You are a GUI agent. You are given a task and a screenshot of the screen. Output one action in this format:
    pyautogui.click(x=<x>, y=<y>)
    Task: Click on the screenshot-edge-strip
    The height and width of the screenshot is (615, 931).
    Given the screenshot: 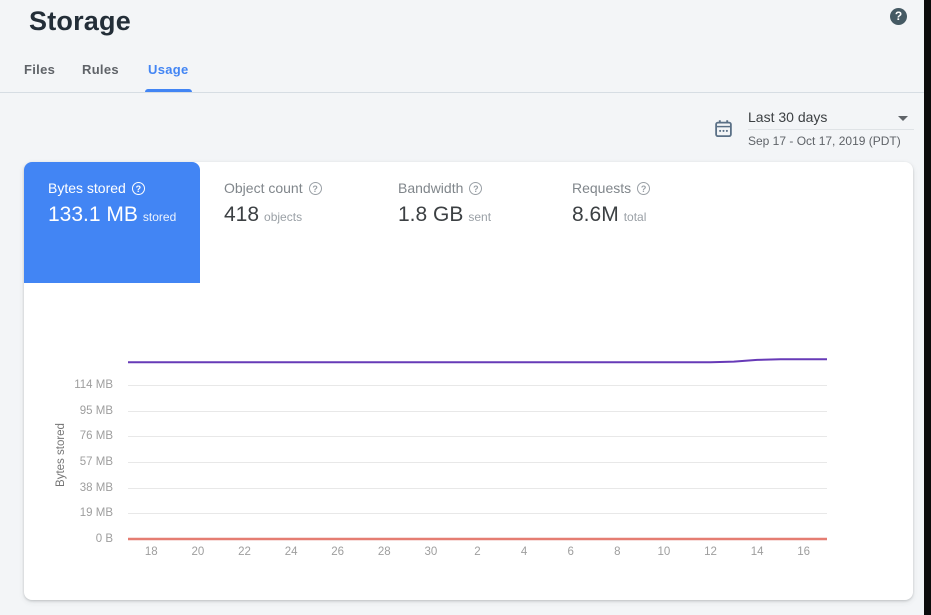 What is the action you would take?
    pyautogui.click(x=927, y=307)
    